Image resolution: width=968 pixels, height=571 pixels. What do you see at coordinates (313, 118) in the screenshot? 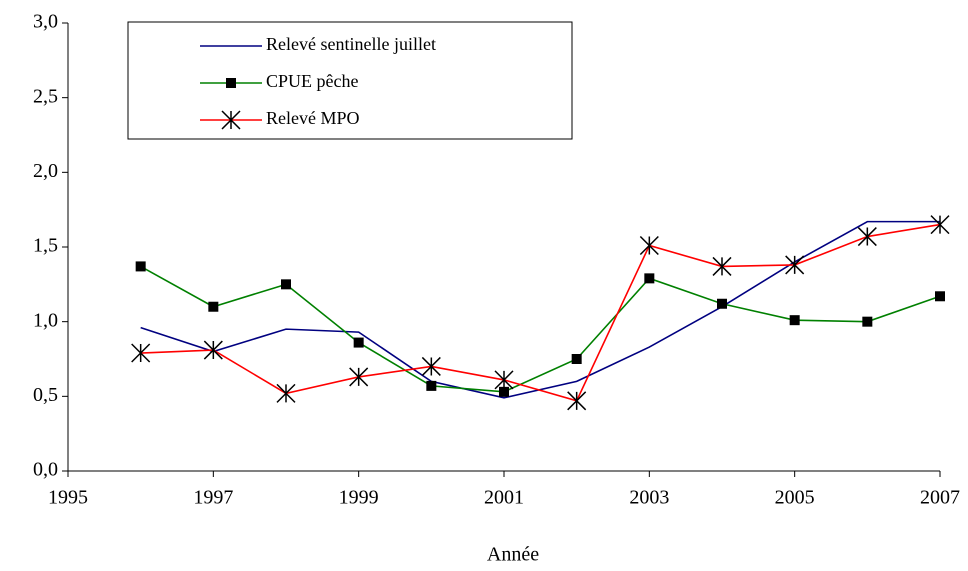
I see `legend-label: Relevé MPO` at bounding box center [313, 118].